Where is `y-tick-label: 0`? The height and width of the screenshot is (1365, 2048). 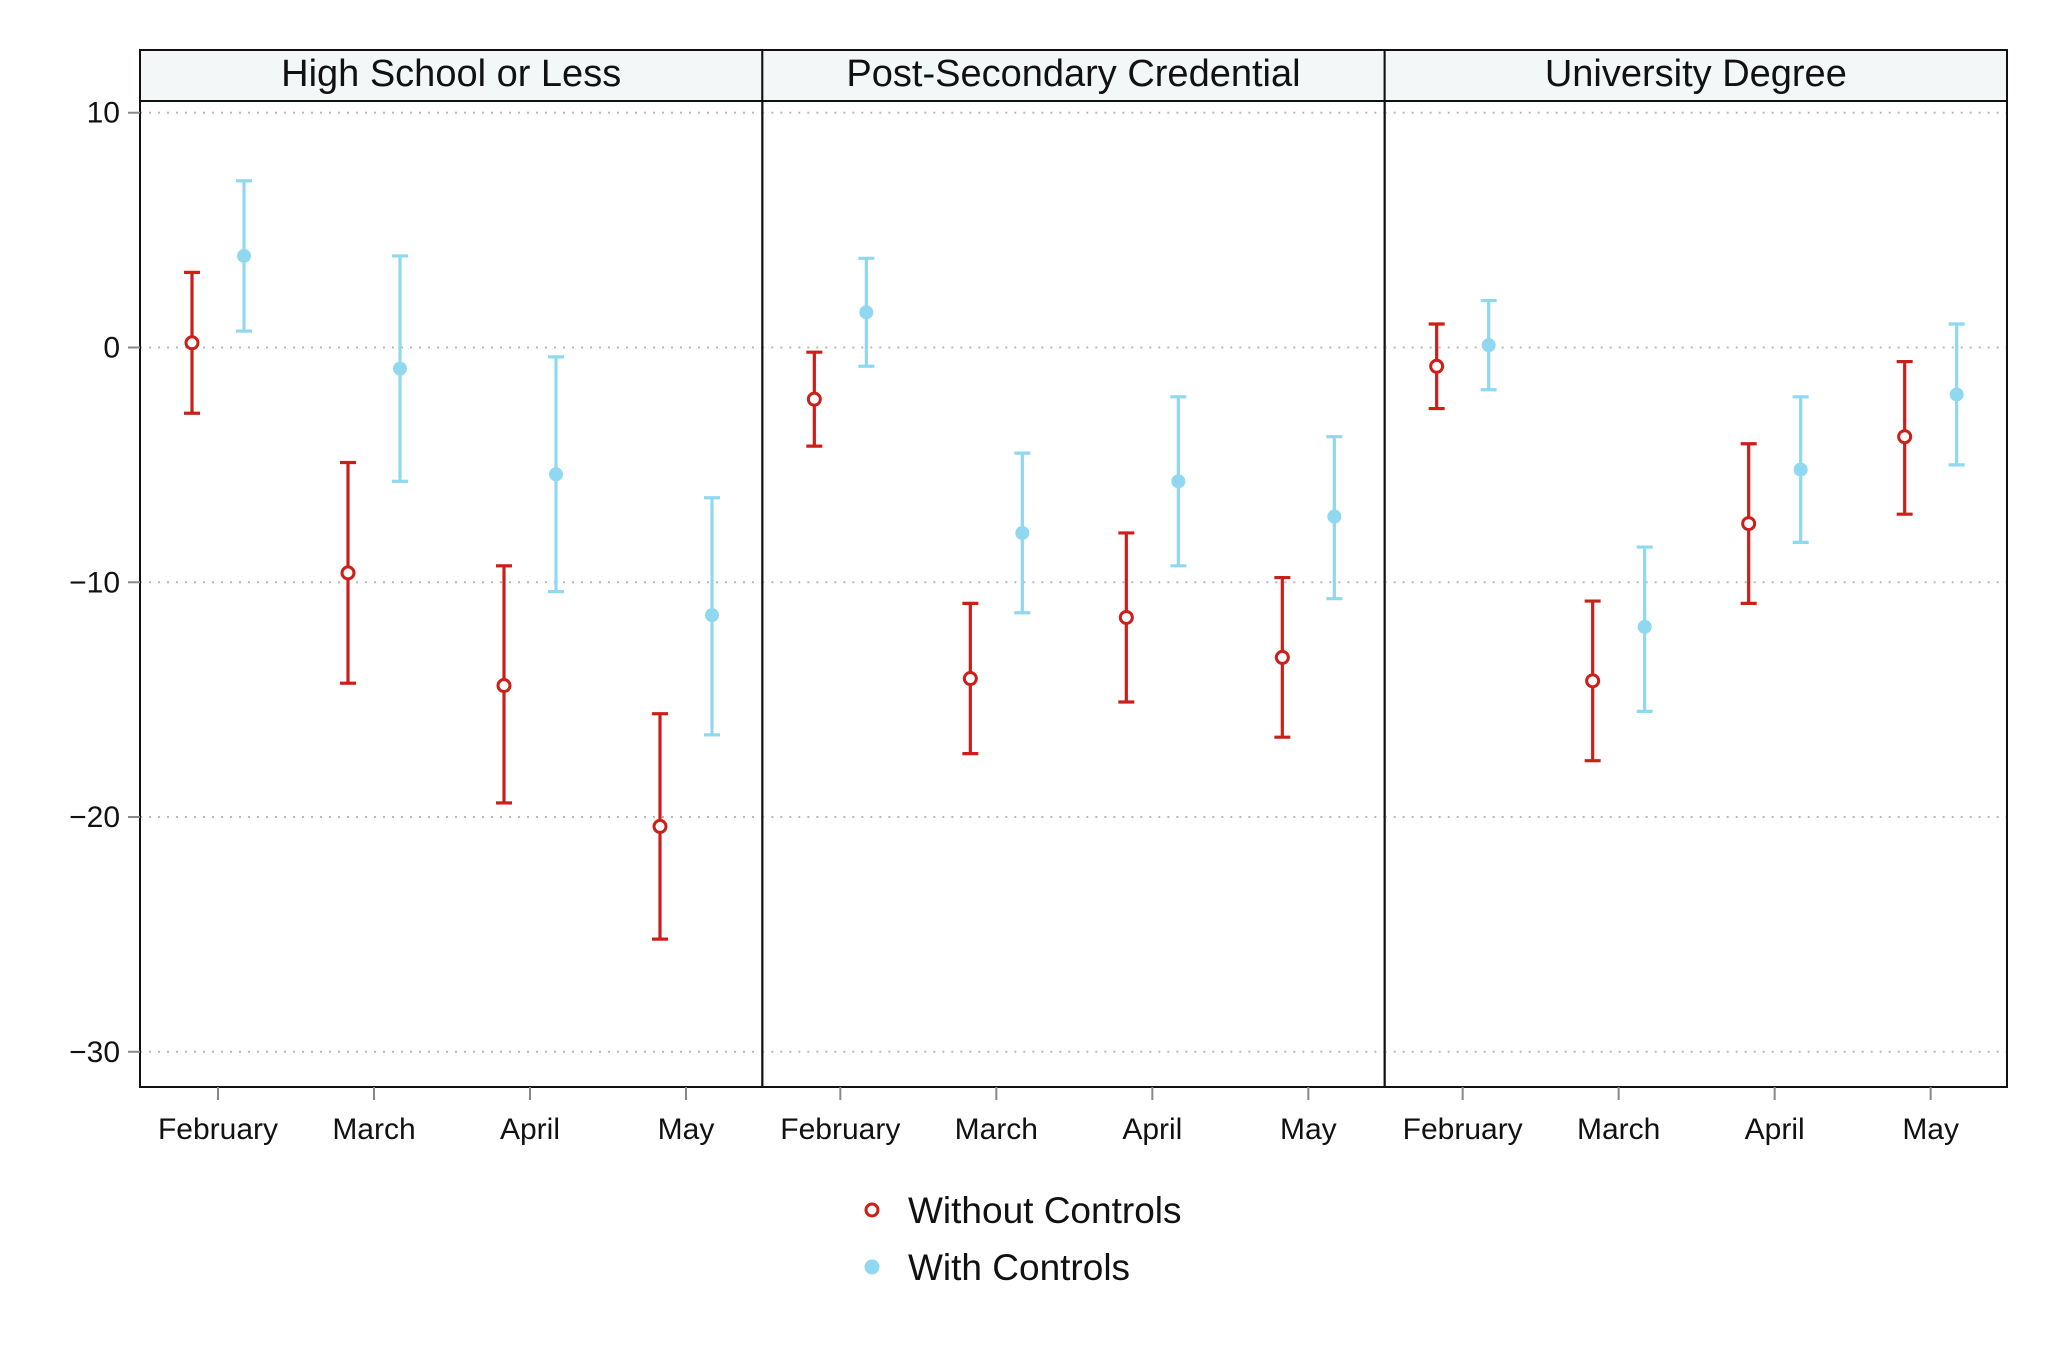
y-tick-label: 0 is located at coordinates (111, 348).